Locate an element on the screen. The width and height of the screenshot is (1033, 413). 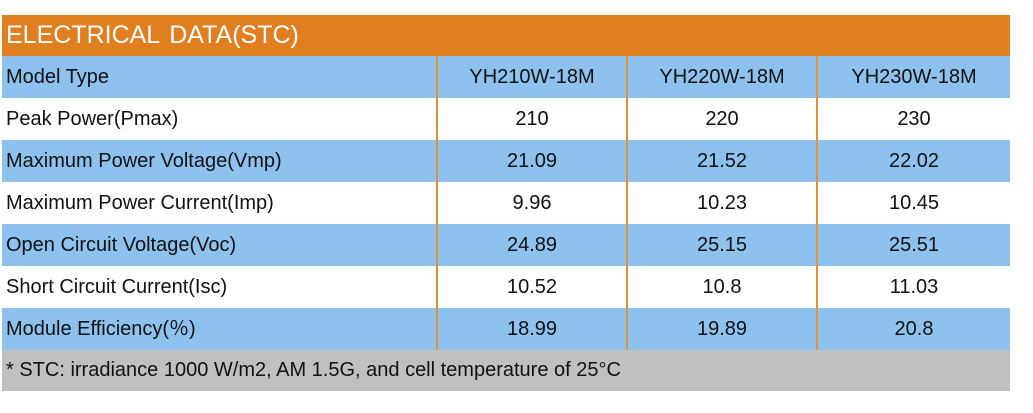
row-label: Short Circuit Current(Isc) is located at coordinates (117, 287).